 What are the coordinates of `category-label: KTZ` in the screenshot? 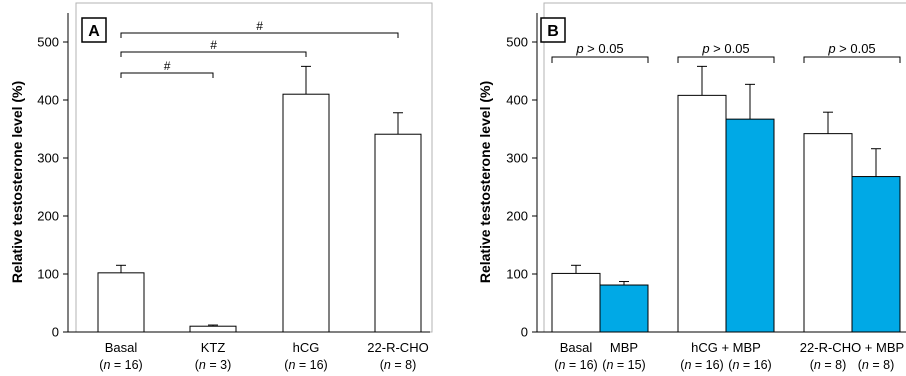 It's located at (213, 347).